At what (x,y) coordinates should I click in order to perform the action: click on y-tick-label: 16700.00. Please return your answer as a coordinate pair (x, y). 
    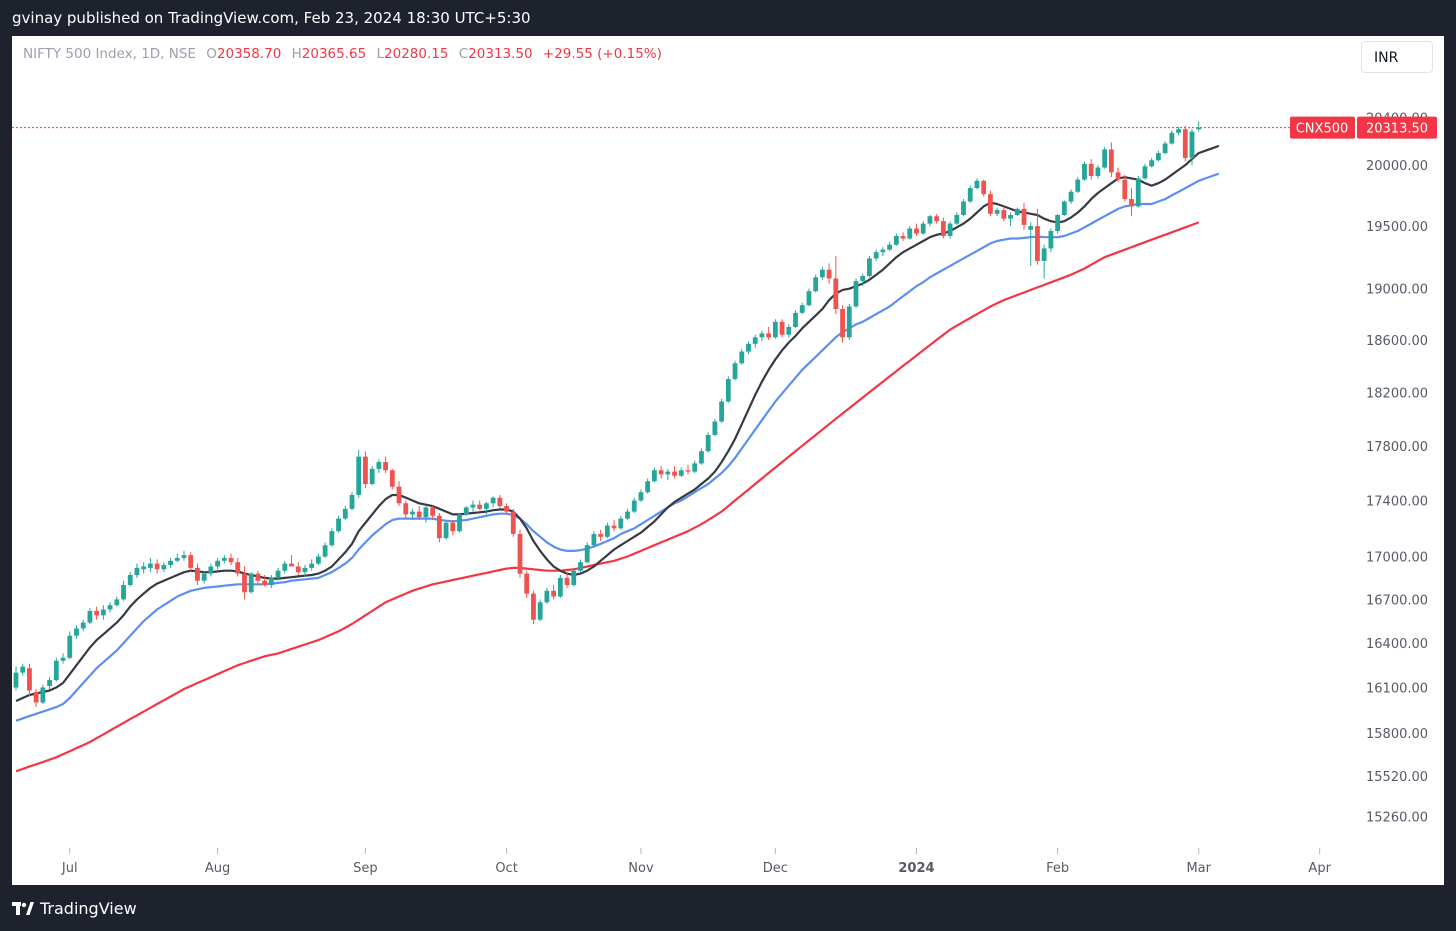
    Looking at the image, I should click on (1397, 600).